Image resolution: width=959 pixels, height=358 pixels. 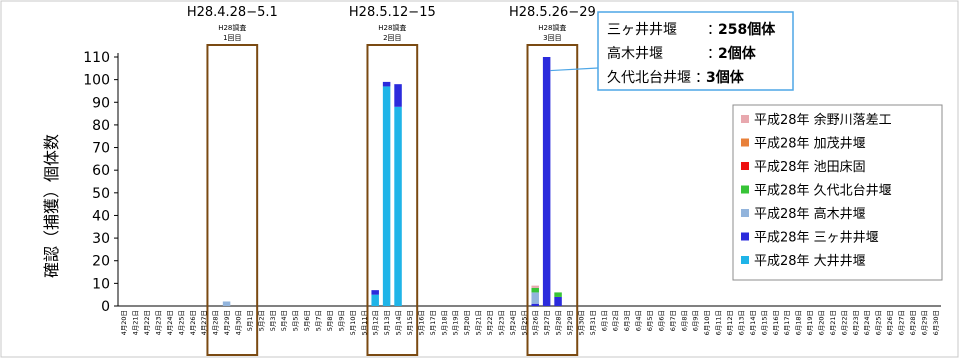 I want to click on x-tick-label: 6月28日, so click(x=913, y=322).